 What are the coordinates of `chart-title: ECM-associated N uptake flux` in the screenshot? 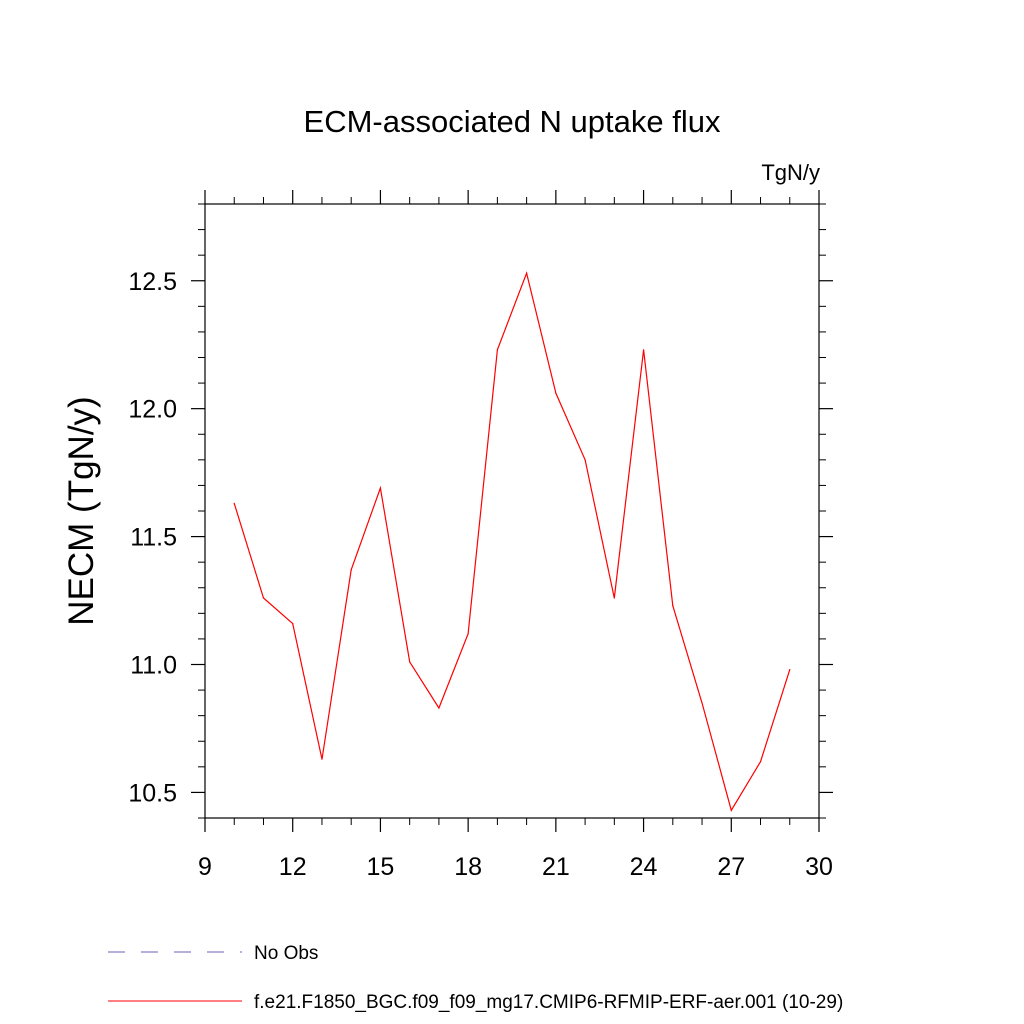 It's located at (512, 121).